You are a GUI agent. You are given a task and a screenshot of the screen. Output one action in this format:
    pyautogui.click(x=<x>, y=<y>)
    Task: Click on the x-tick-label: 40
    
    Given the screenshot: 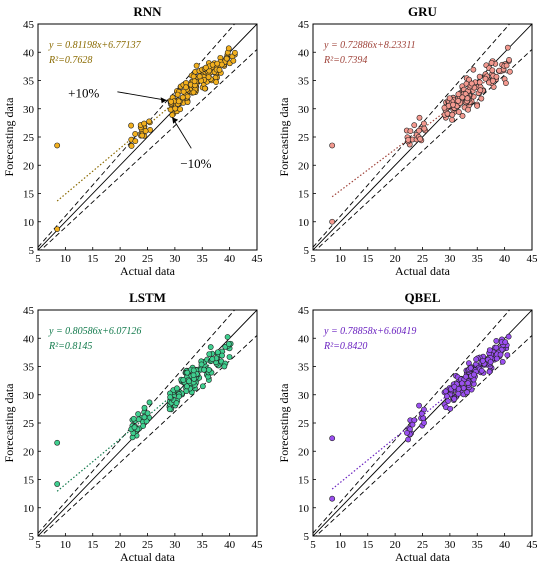 What is the action you would take?
    pyautogui.click(x=505, y=545)
    